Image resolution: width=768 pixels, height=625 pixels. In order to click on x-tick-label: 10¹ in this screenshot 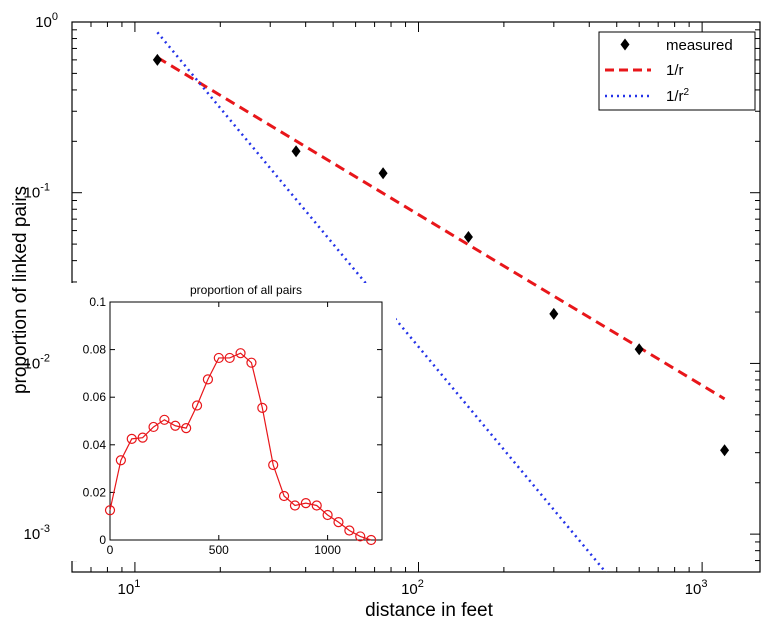, I will do `click(129, 588)`.